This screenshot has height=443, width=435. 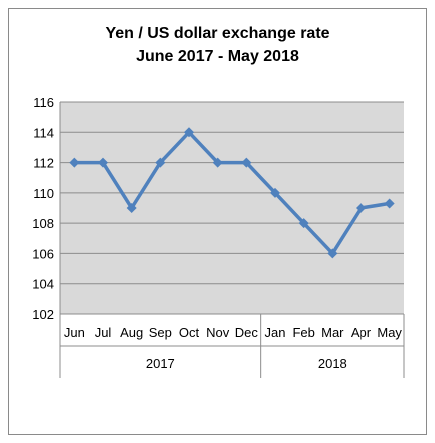 What do you see at coordinates (217, 33) in the screenshot?
I see `chart-title: Yen / US dollar exchange rate` at bounding box center [217, 33].